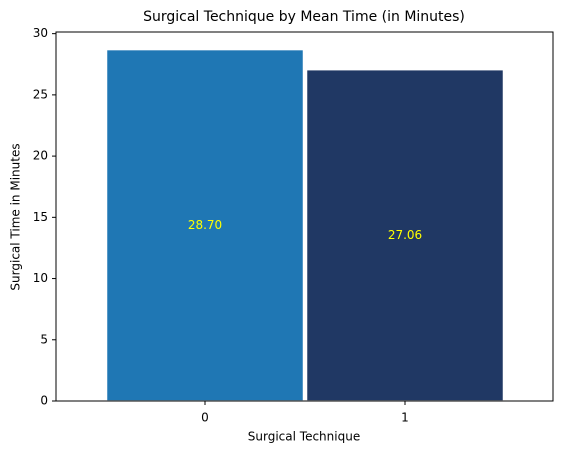 This screenshot has width=562, height=459. Describe the element at coordinates (304, 437) in the screenshot. I see `x-axis-label: Surgical Technique` at that location.